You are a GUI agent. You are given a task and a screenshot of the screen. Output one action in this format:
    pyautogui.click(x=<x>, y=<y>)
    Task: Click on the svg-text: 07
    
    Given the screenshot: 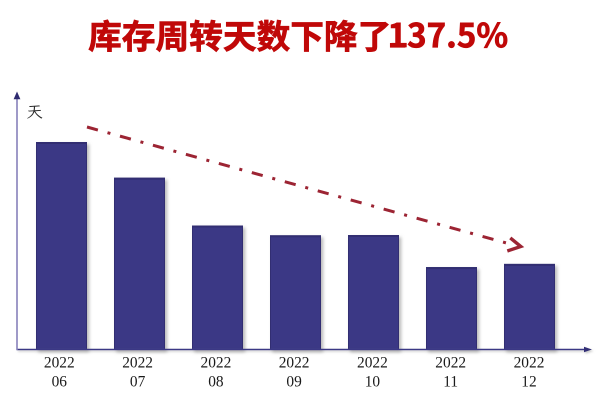 What is the action you would take?
    pyautogui.click(x=138, y=381)
    